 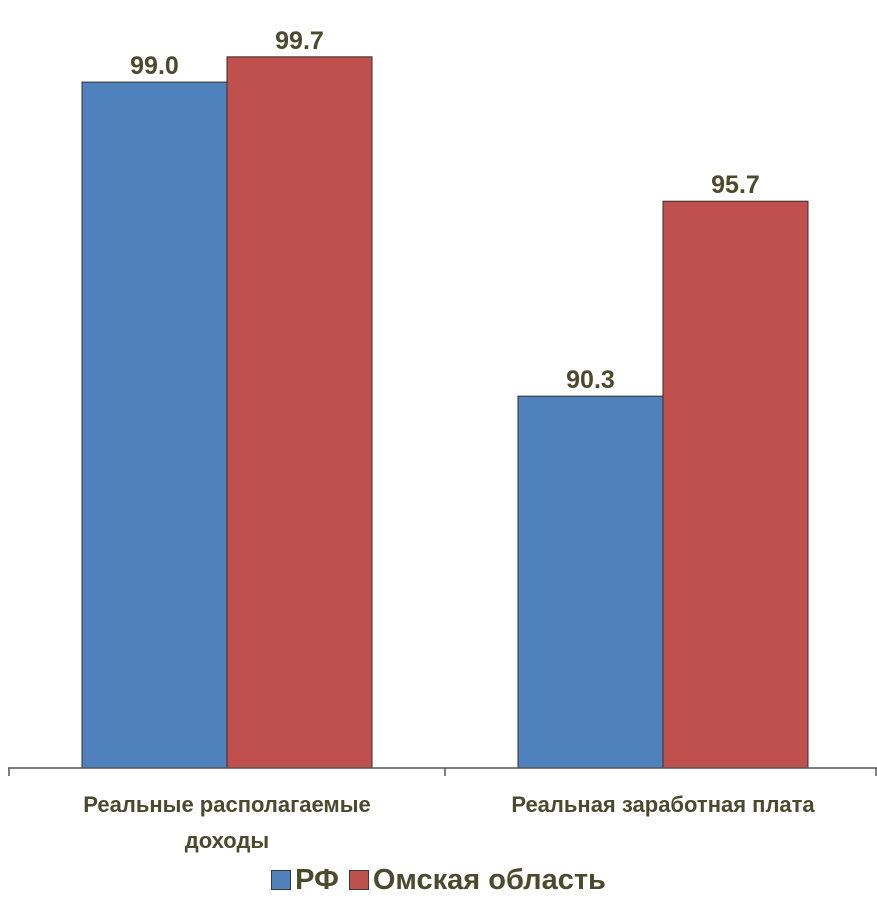 I want to click on legend-swatch-rf, so click(x=281, y=880).